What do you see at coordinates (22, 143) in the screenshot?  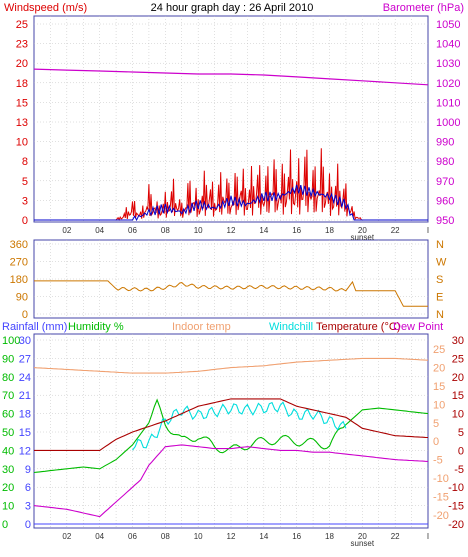 I see `wind-tick-label: 10` at bounding box center [22, 143].